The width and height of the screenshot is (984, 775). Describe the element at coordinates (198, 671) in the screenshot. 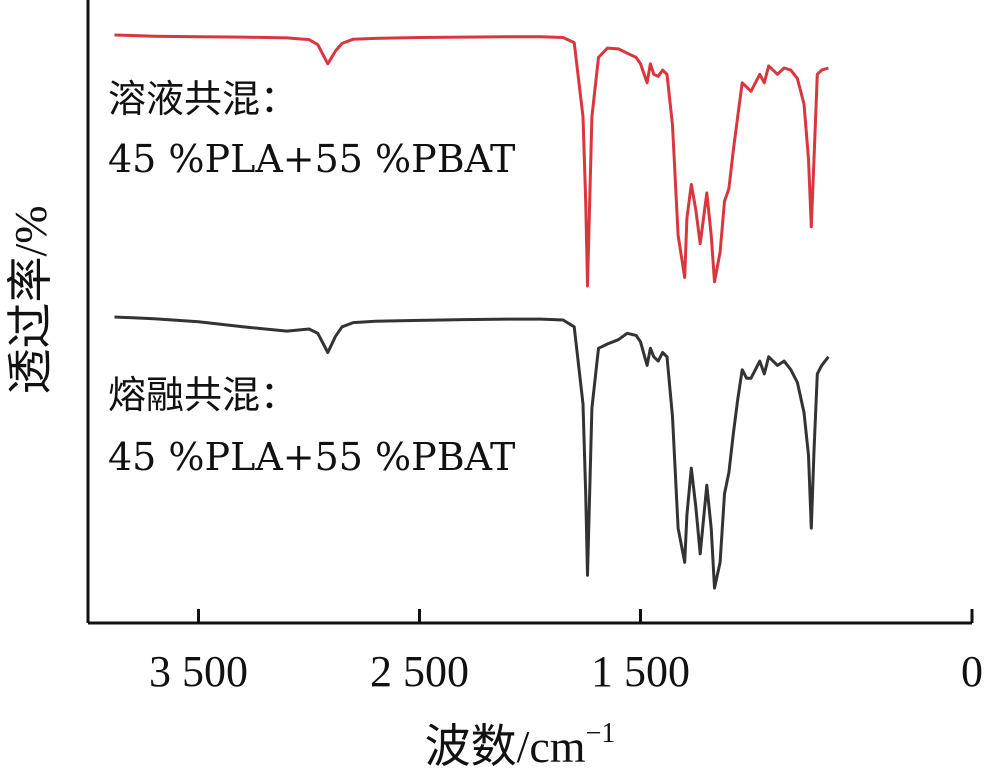

I see `x-tick-label: 3 500` at that location.